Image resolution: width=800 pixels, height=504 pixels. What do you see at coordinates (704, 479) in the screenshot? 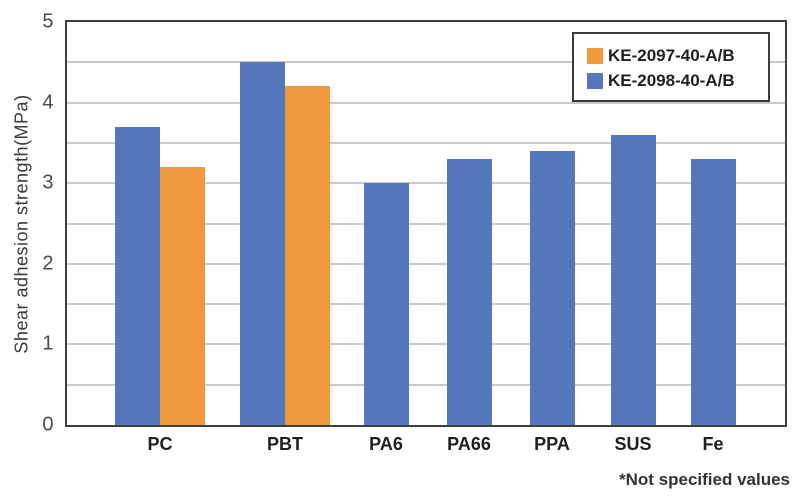
I see `footnote: *Not specified values` at bounding box center [704, 479].